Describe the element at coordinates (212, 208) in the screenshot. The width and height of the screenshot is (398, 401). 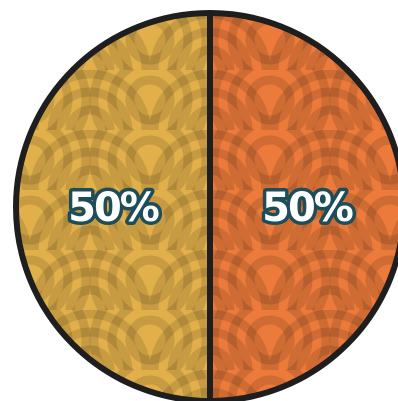
I see `labels: 50% 50%` at that location.